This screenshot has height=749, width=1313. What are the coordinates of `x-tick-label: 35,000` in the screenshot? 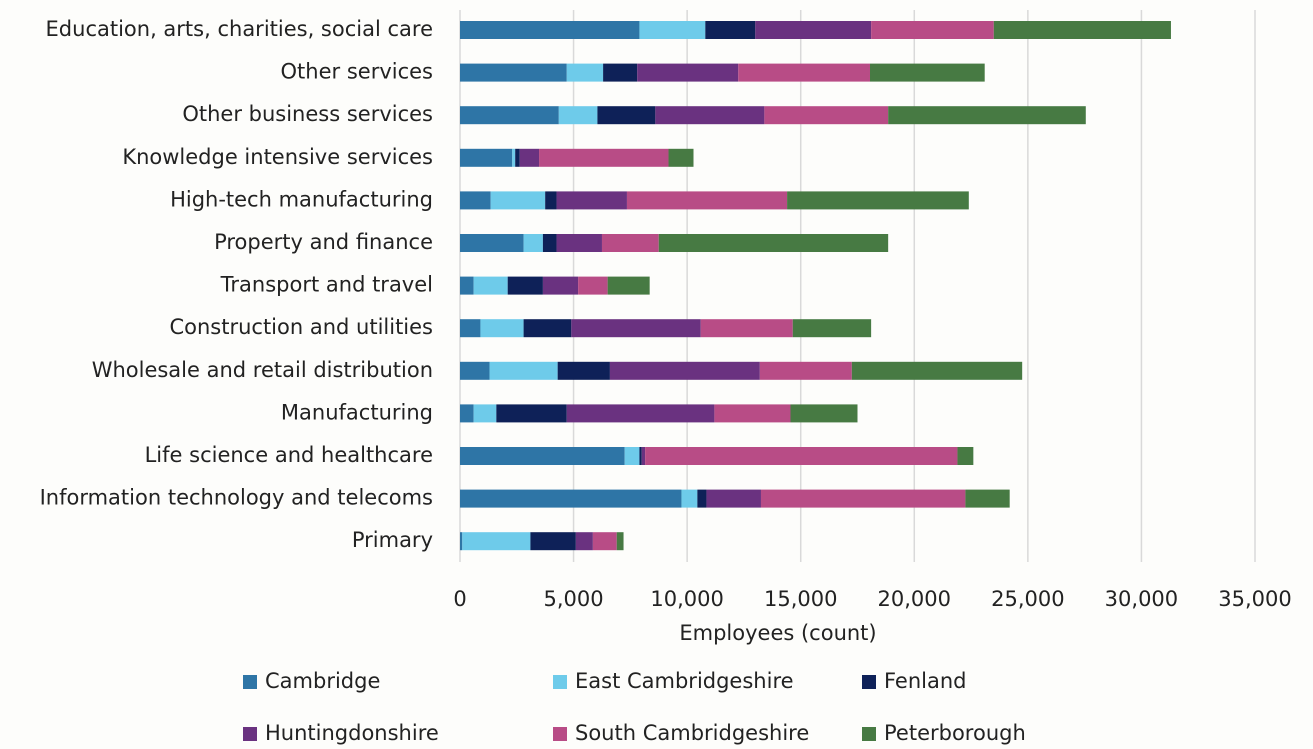 It's located at (1254, 599).